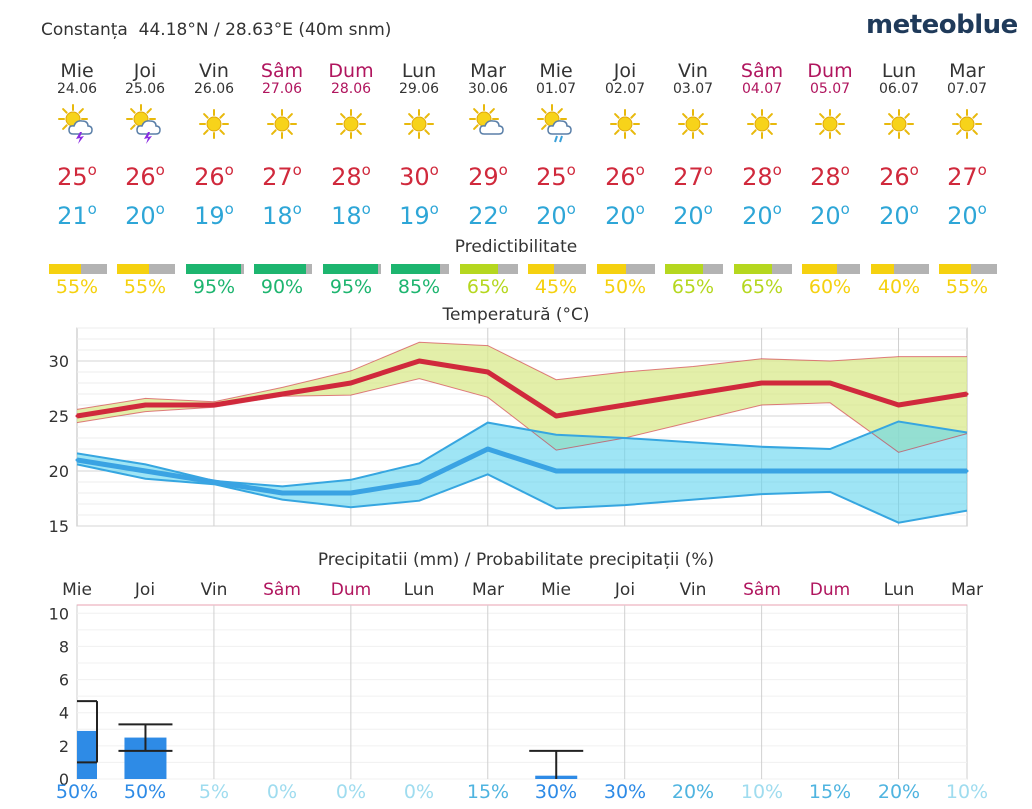 The image size is (1032, 809). What do you see at coordinates (59, 416) in the screenshot?
I see `temperature-tick-label: 25` at bounding box center [59, 416].